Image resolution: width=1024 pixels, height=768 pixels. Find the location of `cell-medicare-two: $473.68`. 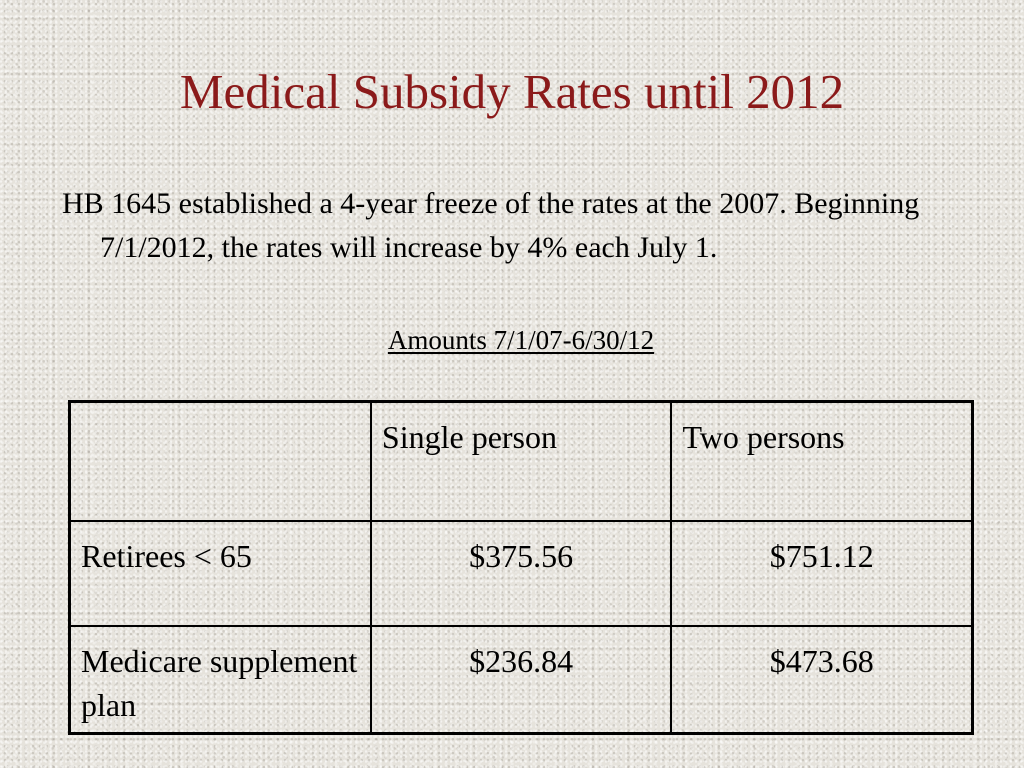

cell-medicare-two: $473.68 is located at coordinates (822, 680).